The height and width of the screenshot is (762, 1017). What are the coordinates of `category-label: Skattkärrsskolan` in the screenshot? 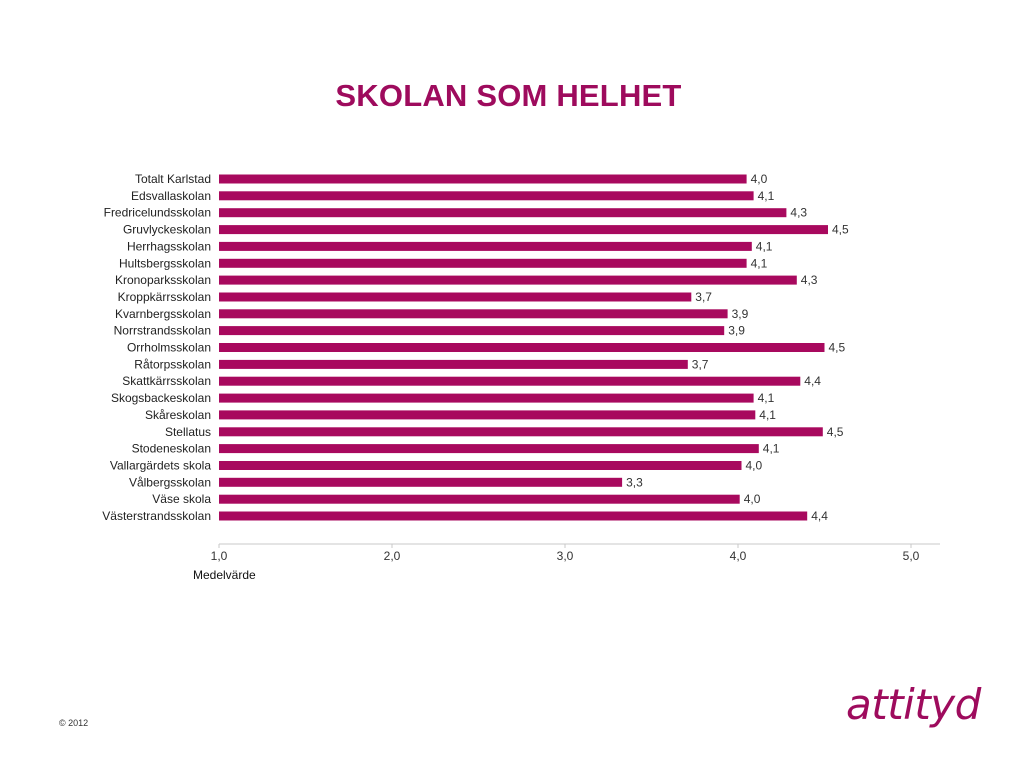 It's located at (166, 381).